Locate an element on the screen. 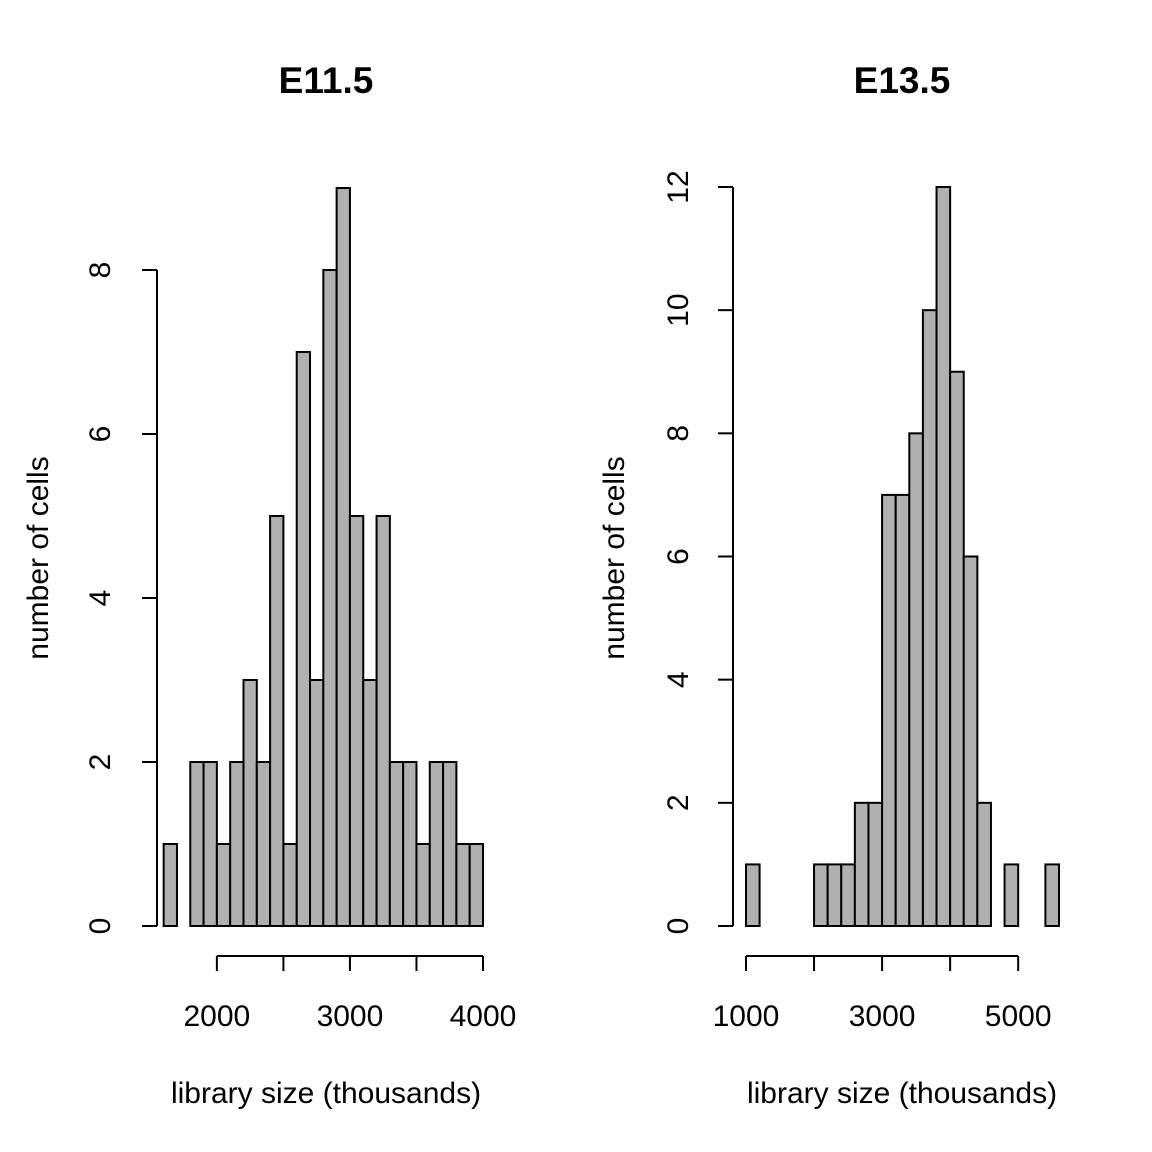 The height and width of the screenshot is (1152, 1152). x-tick-label: 5000 is located at coordinates (1018, 1016).